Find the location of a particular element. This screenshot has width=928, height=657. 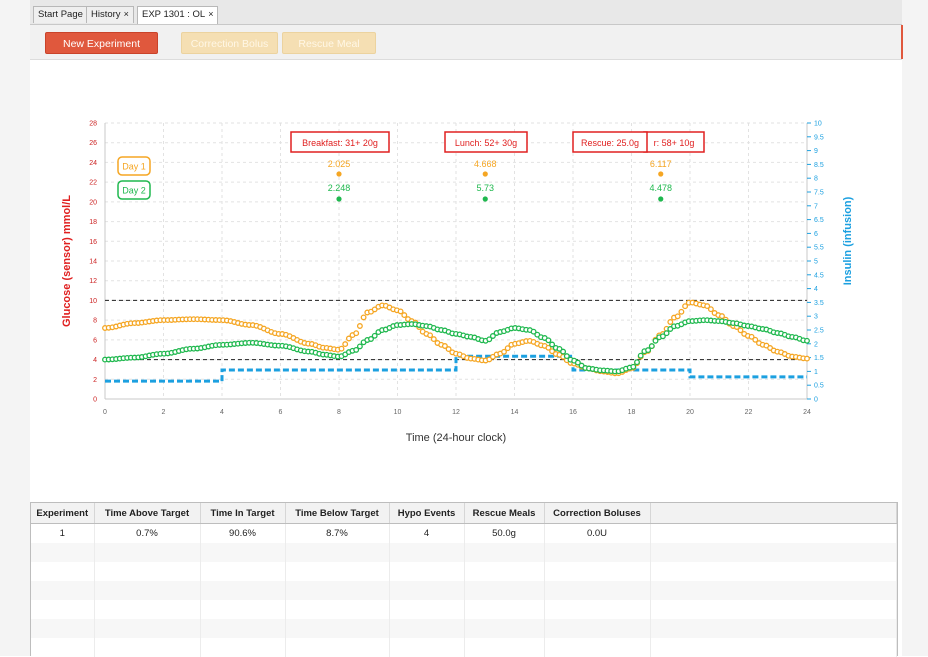

x-axis-title: Time (24-hour clock) is located at coordinates (456, 438).